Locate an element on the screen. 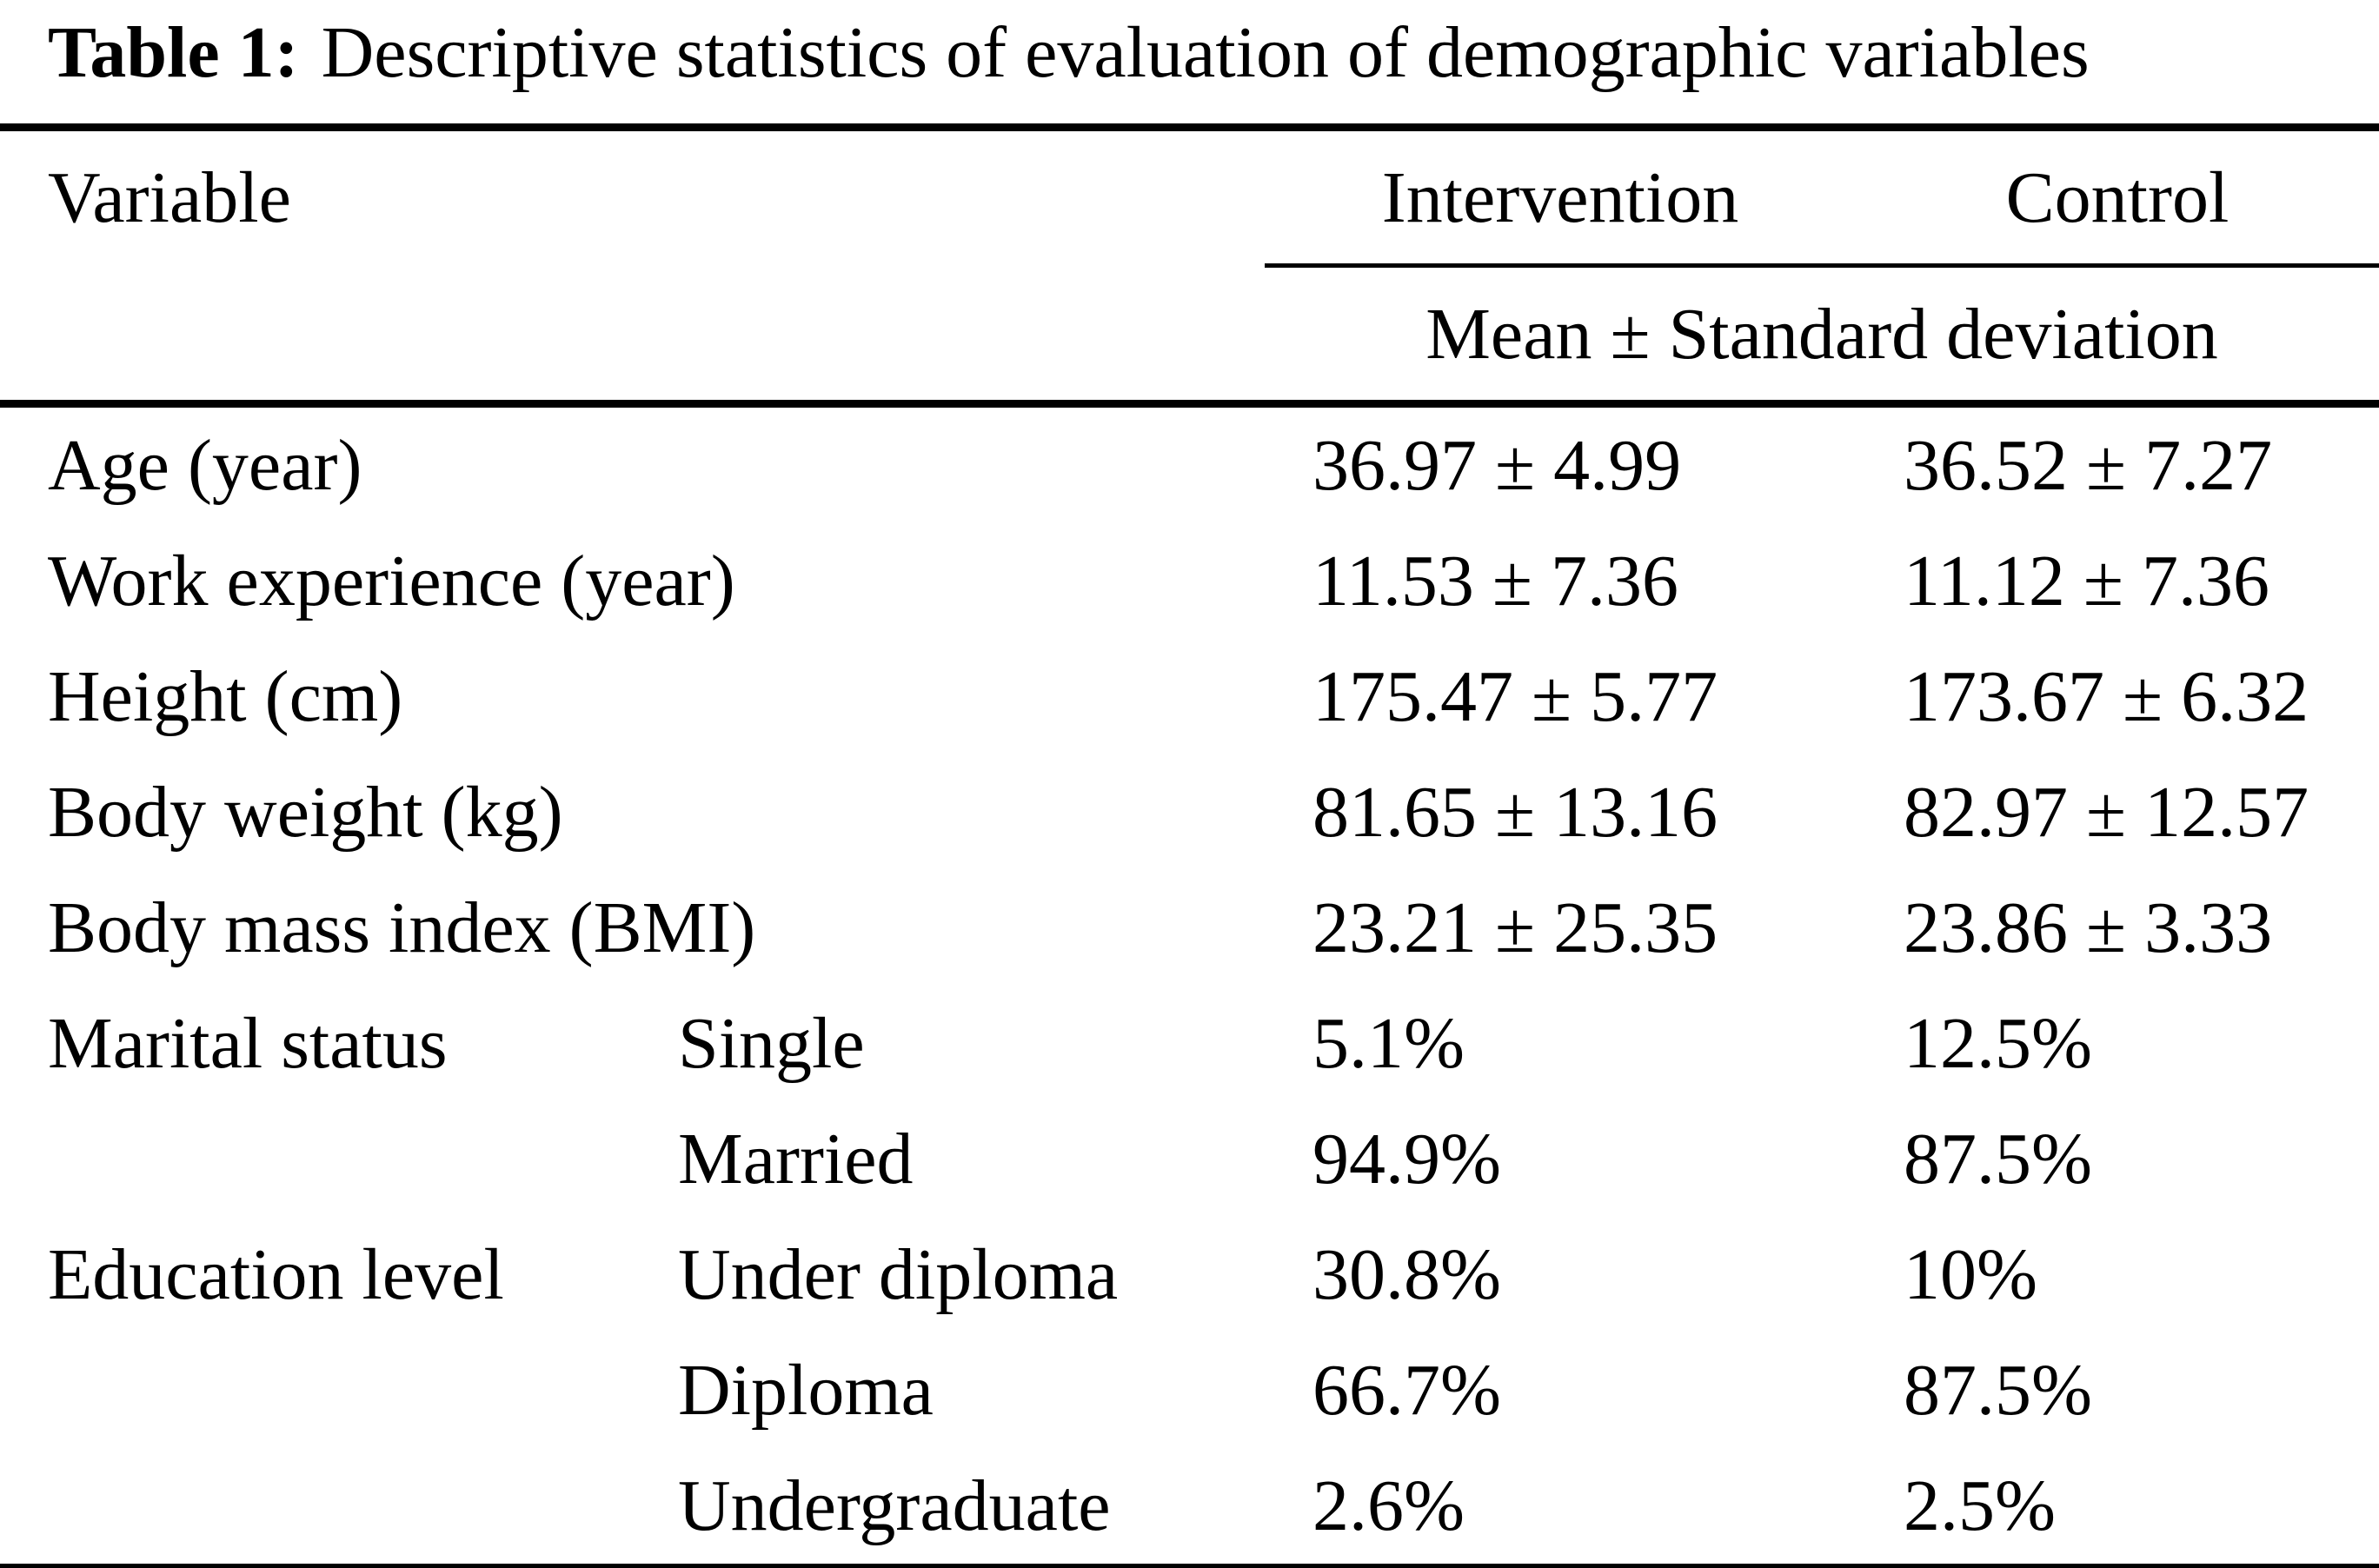 Image resolution: width=2379 pixels, height=1568 pixels. cell-intervention: 23.21 ± 25.35 is located at coordinates (1515, 927).